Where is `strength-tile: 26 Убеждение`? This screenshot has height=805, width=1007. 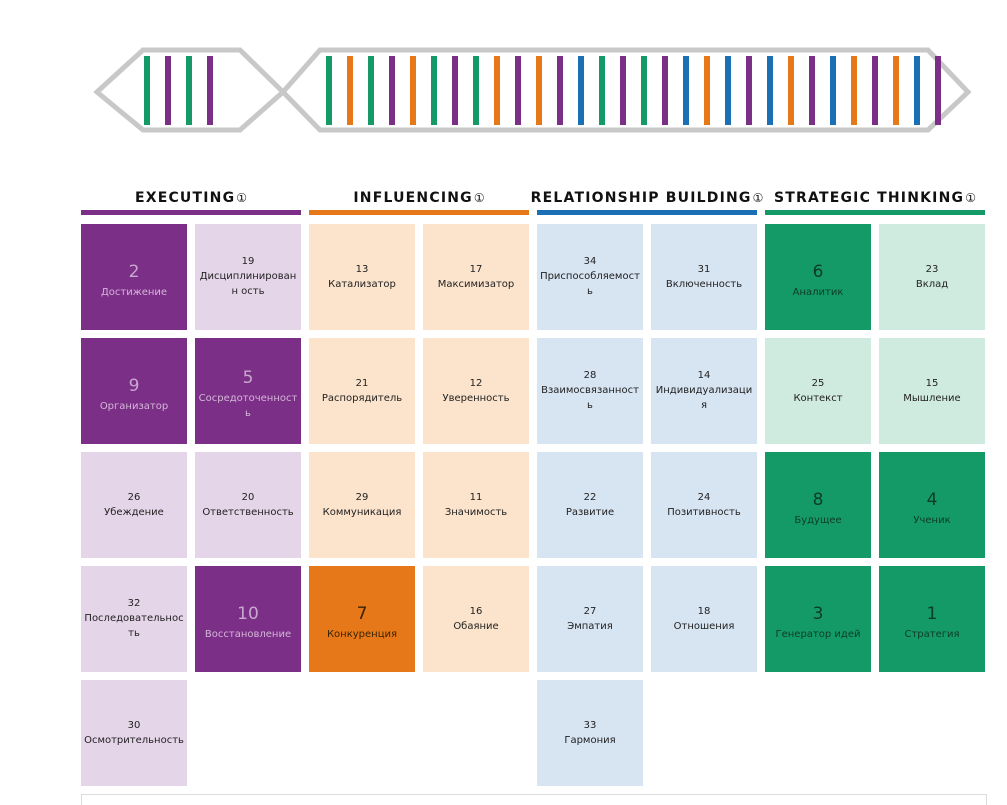 strength-tile: 26 Убеждение is located at coordinates (134, 505).